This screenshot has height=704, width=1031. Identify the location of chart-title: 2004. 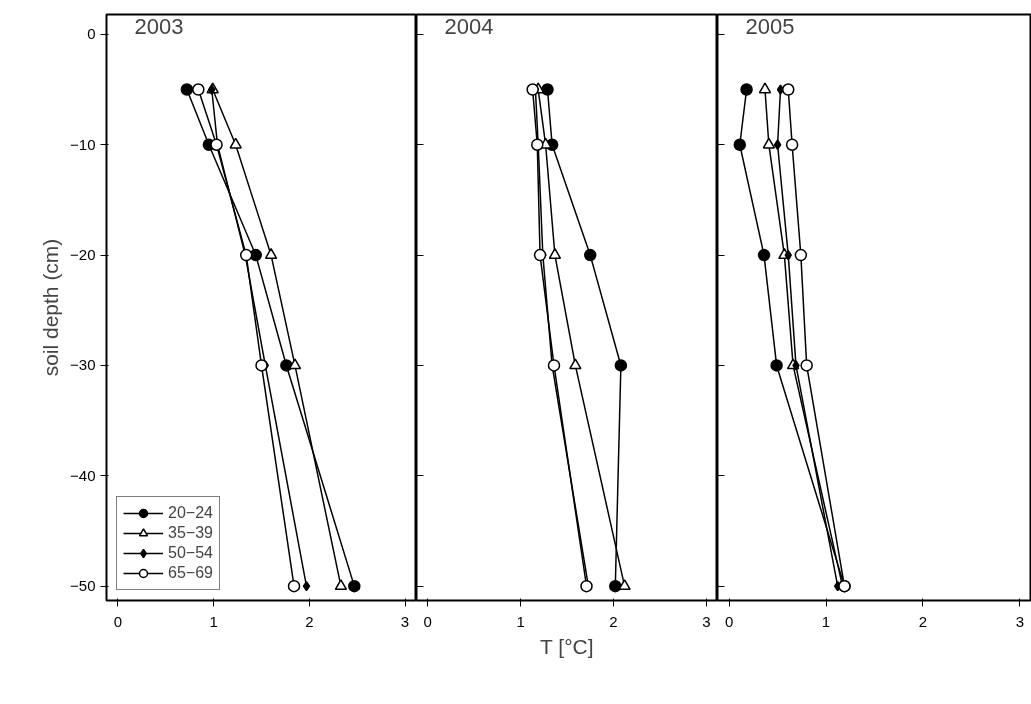
(469, 26).